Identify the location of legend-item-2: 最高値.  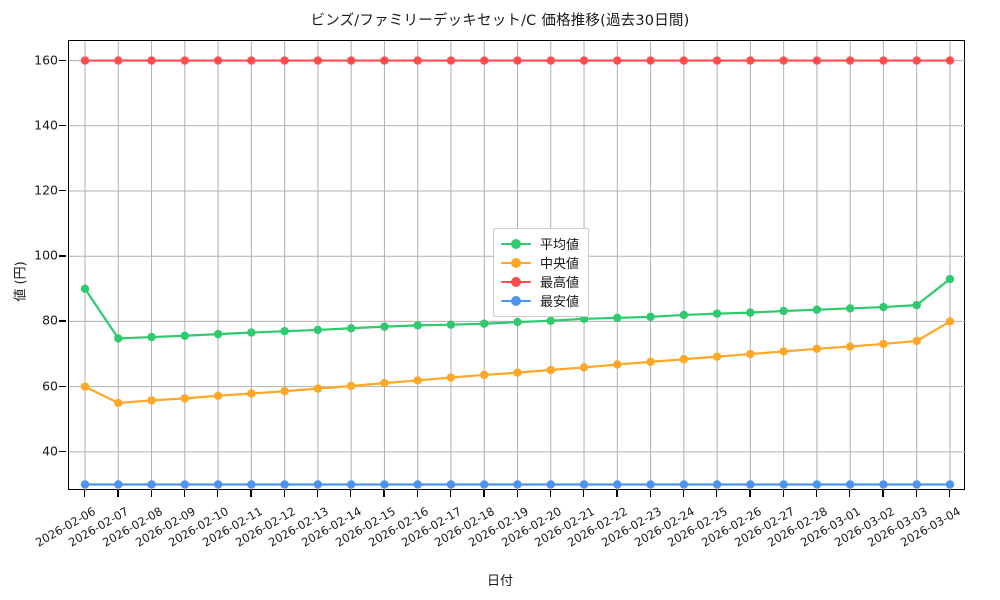
(540, 281).